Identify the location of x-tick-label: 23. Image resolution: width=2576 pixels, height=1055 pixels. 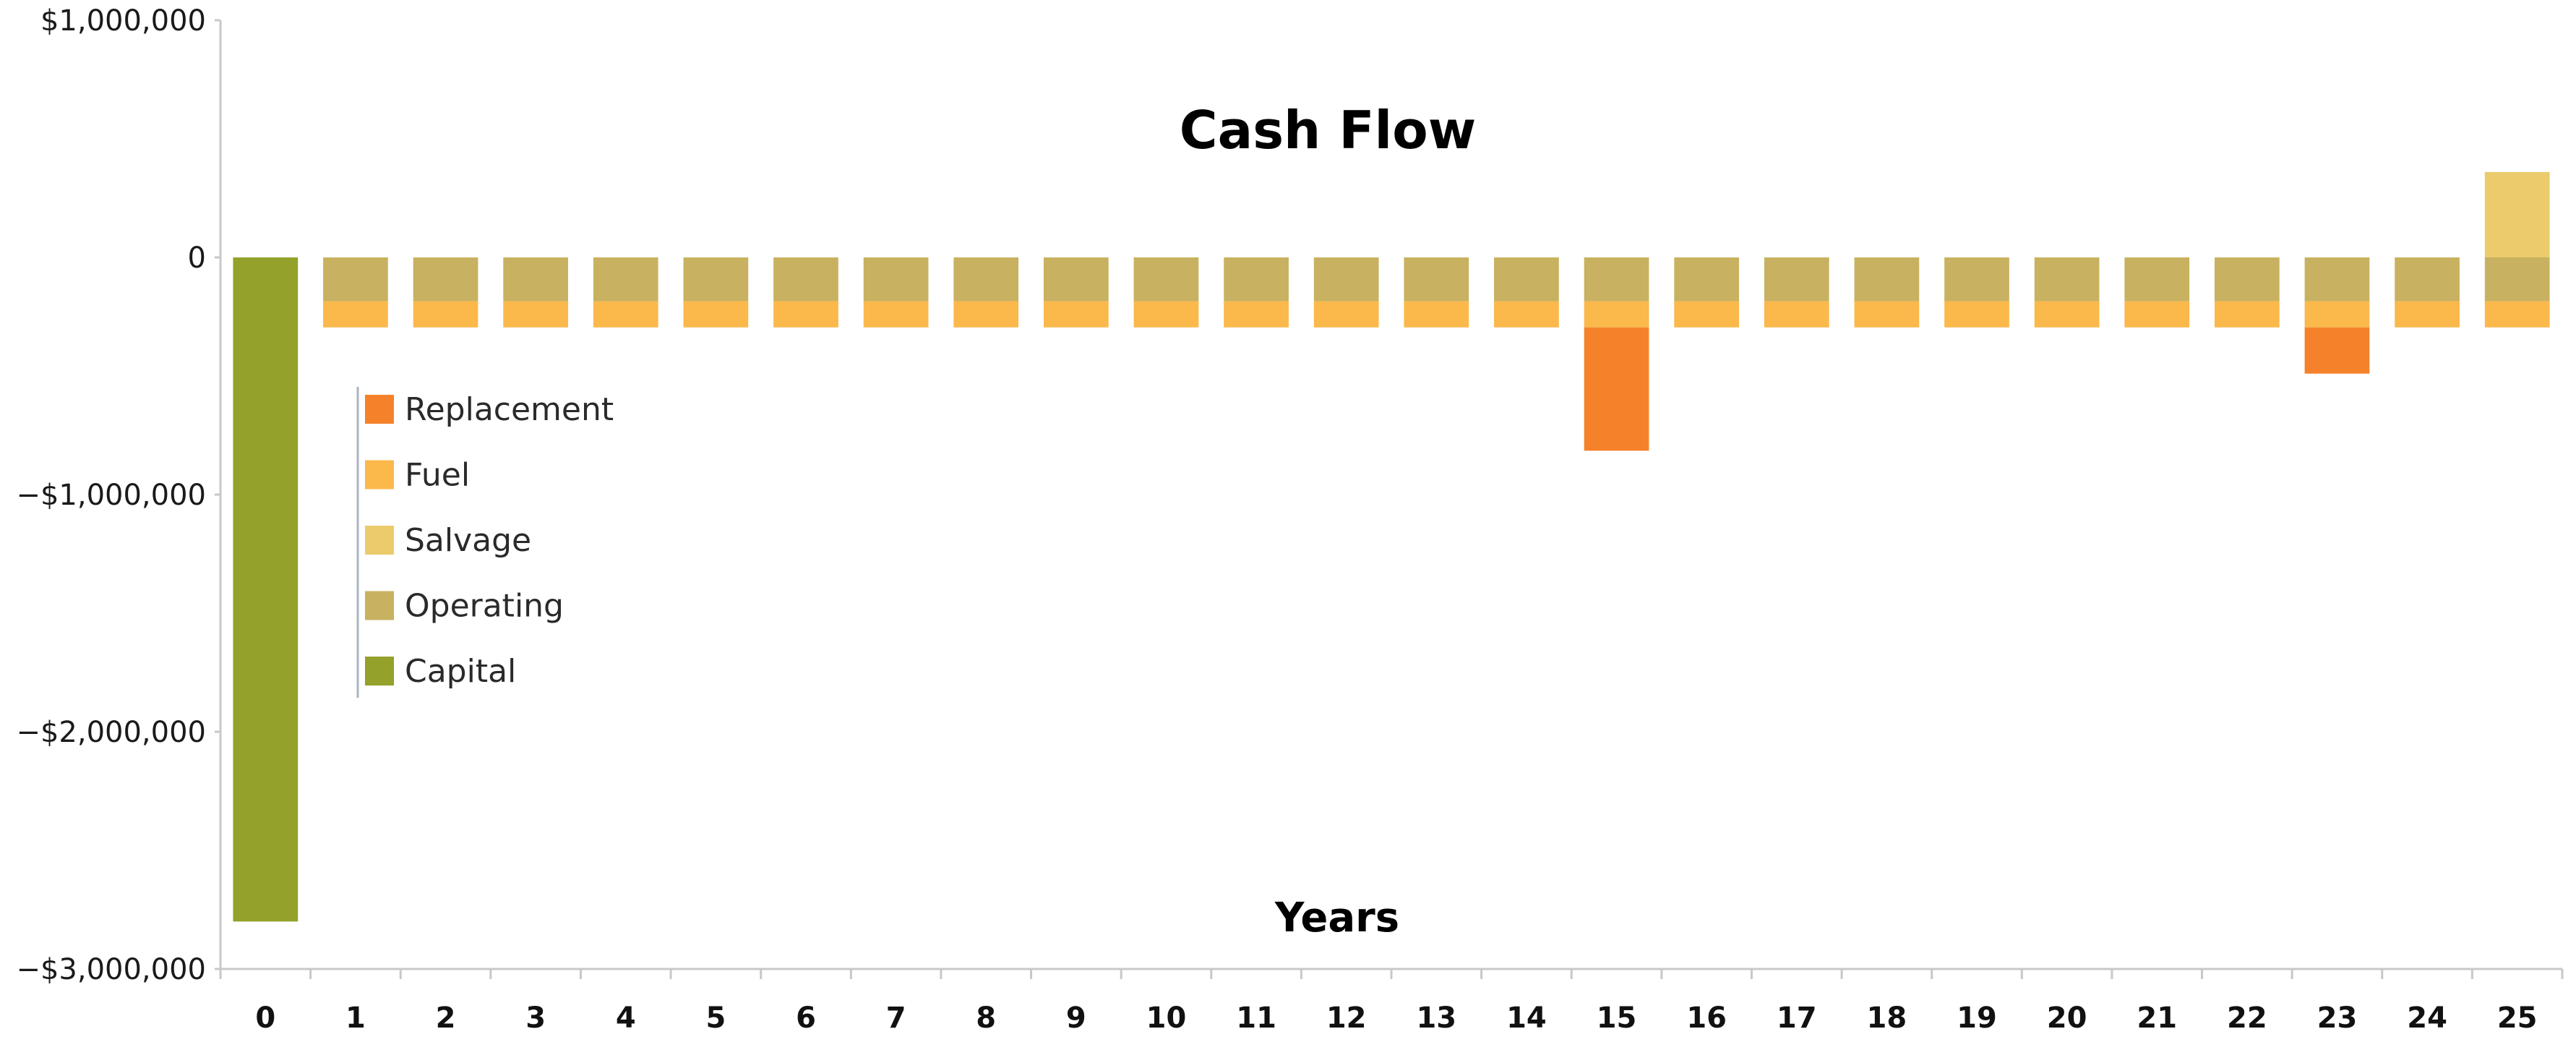
(2338, 1018).